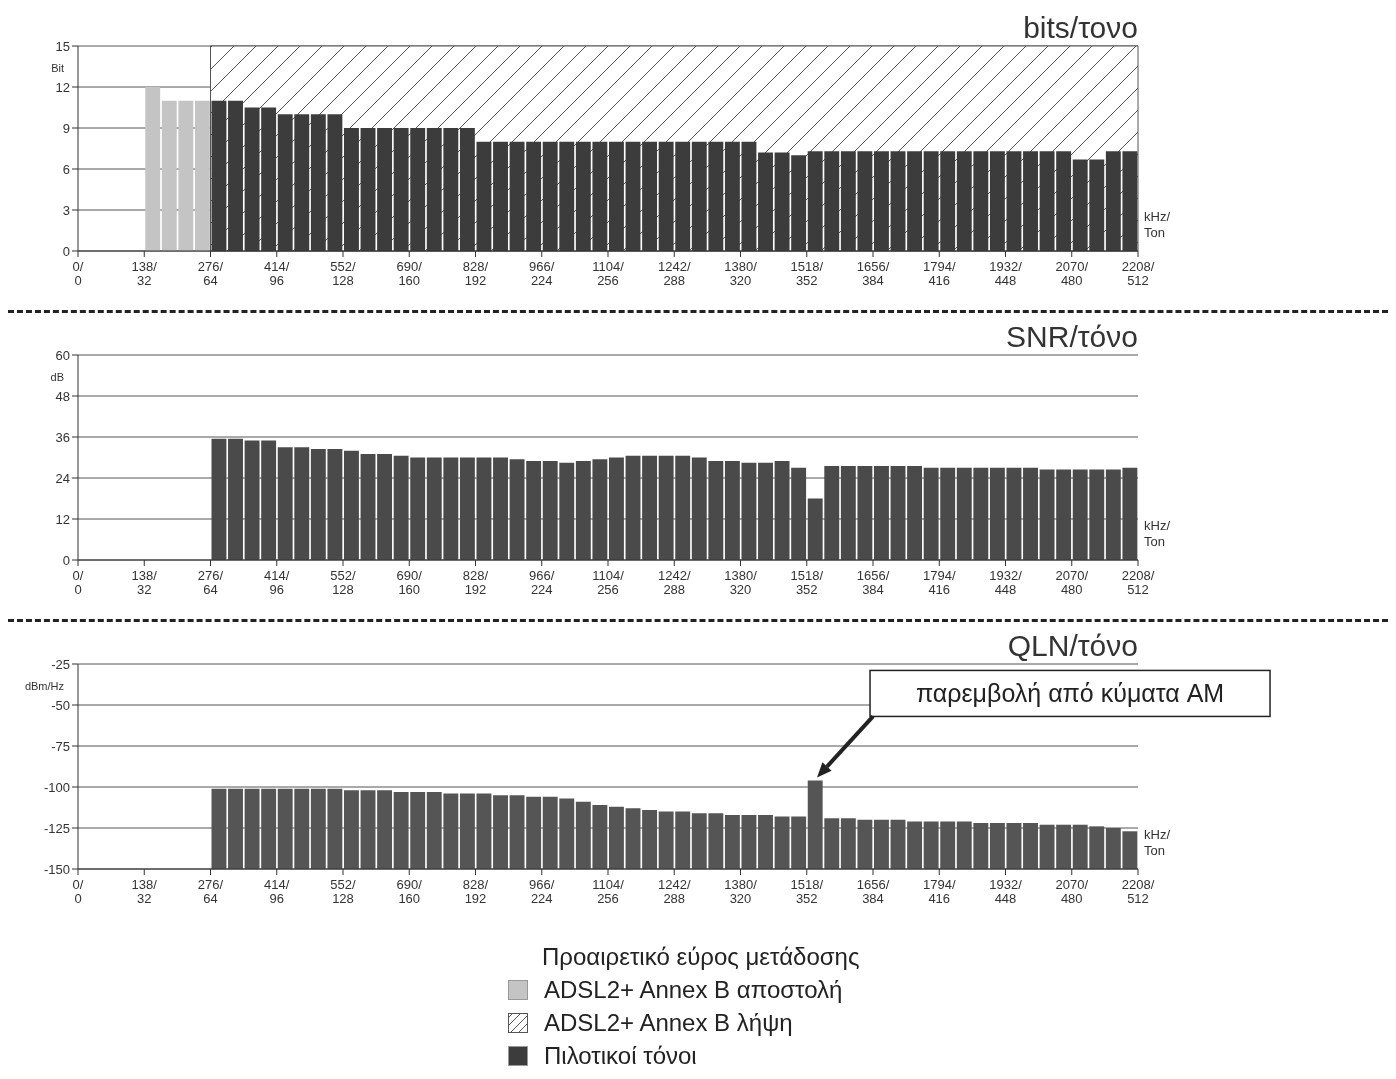  Describe the element at coordinates (62, 437) in the screenshot. I see `y-tick-label: 36` at that location.